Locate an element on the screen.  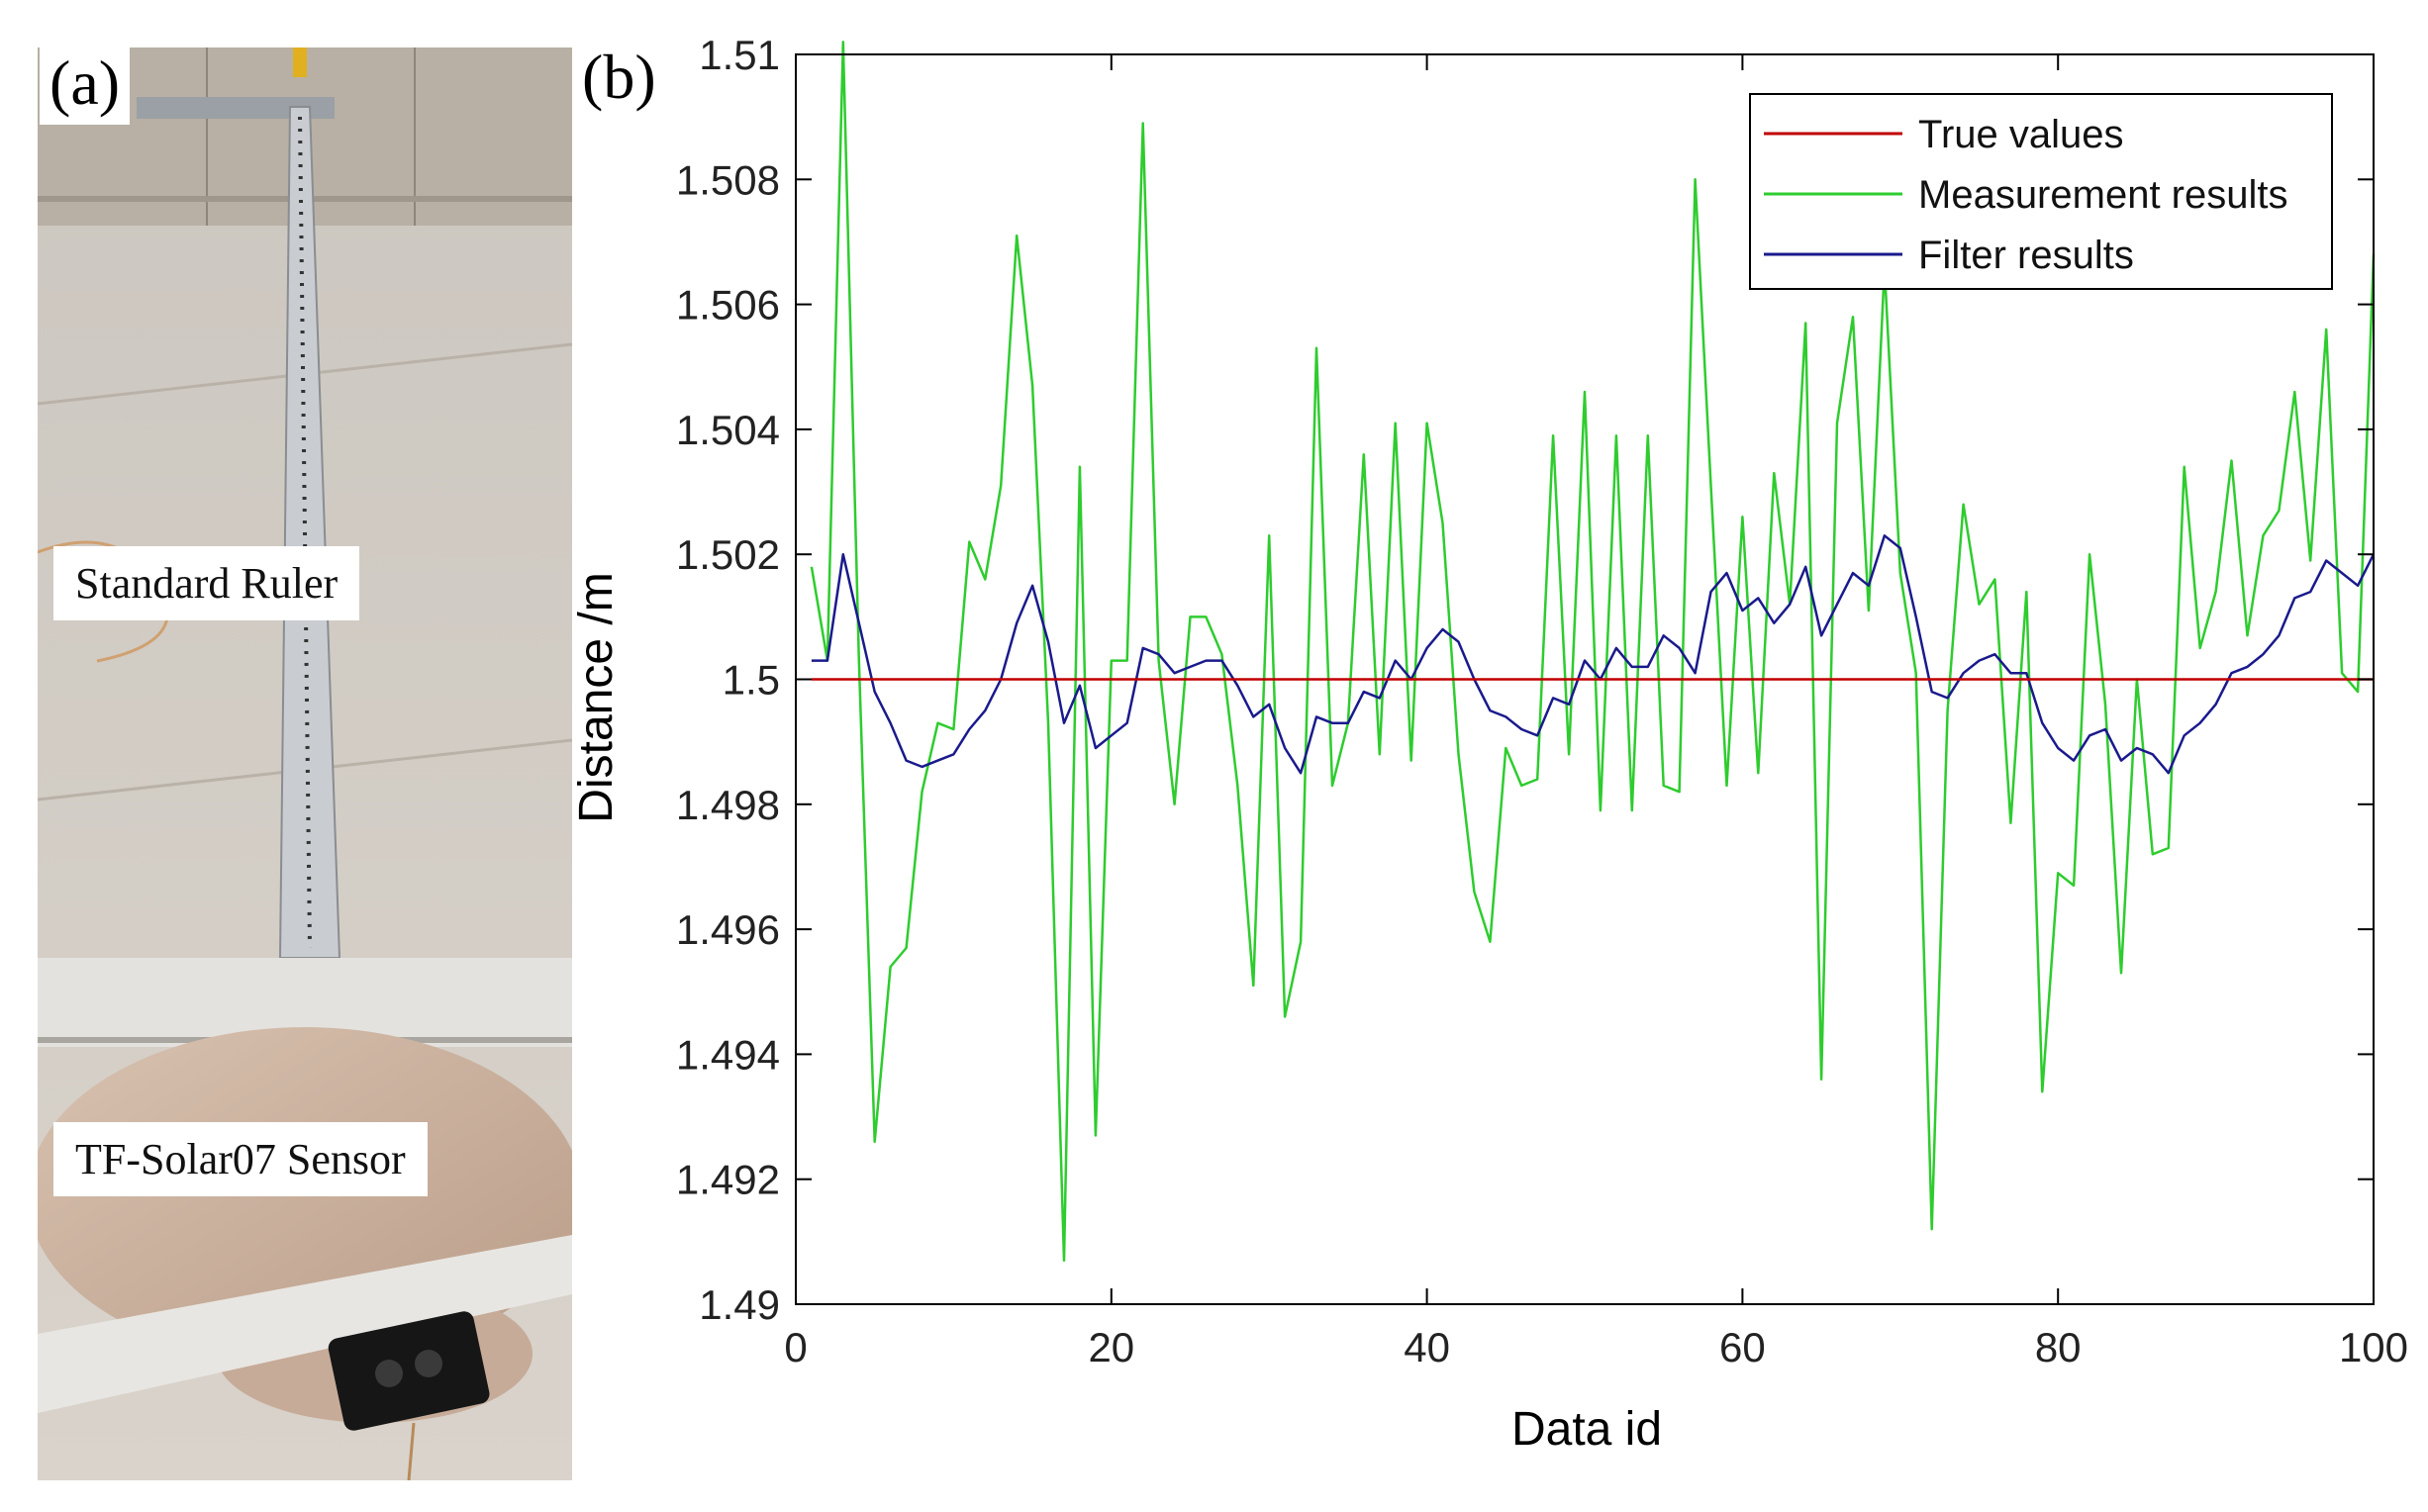
x-tick-label: 0 is located at coordinates (795, 1347).